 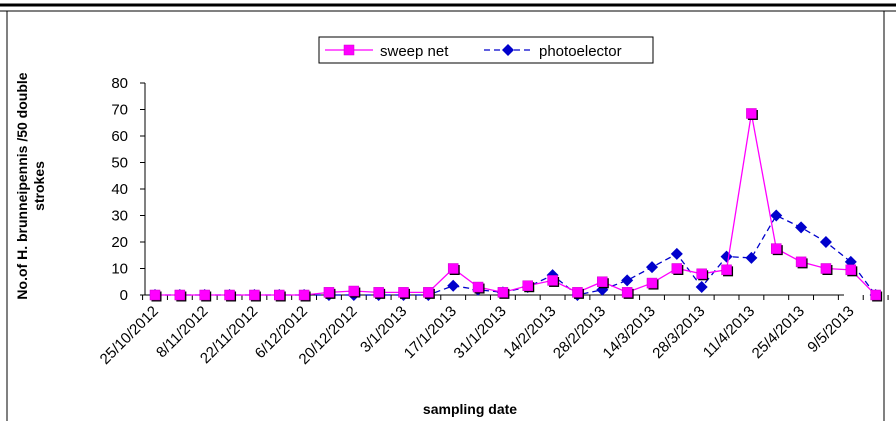 What do you see at coordinates (119, 216) in the screenshot?
I see `y-tick-label: 30` at bounding box center [119, 216].